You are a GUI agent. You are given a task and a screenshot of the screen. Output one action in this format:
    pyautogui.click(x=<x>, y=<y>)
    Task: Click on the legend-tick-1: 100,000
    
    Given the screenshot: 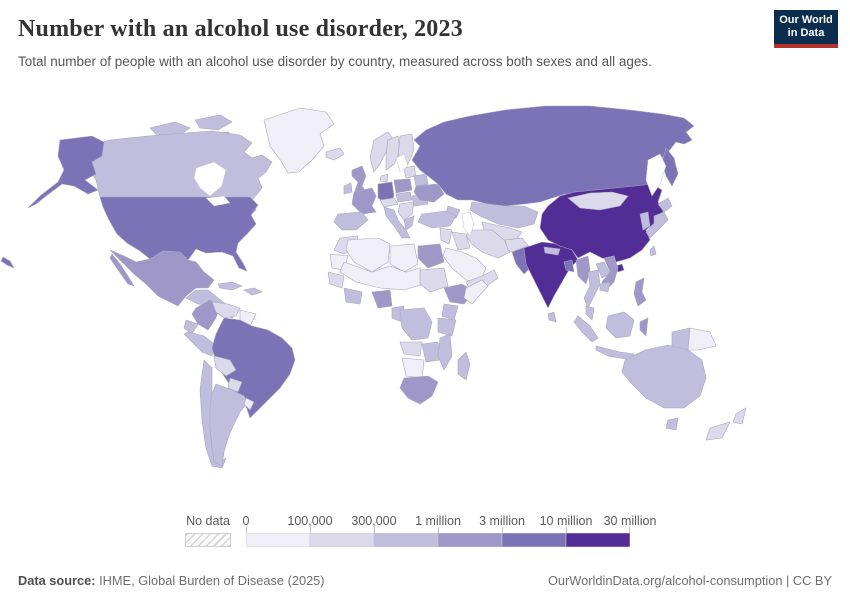 What is the action you would take?
    pyautogui.click(x=310, y=521)
    